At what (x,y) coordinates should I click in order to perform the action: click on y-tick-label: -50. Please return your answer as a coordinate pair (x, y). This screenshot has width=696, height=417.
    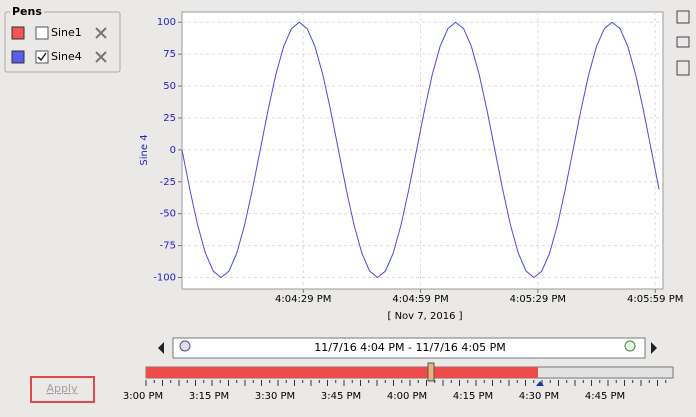
    Looking at the image, I should click on (168, 214).